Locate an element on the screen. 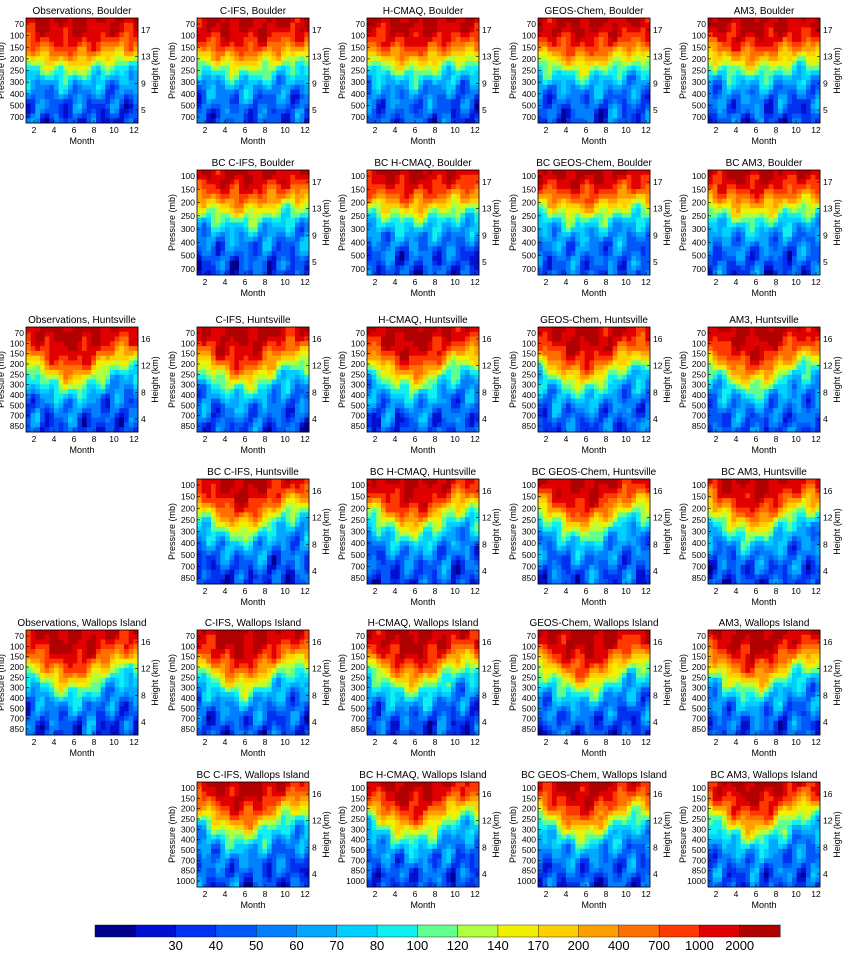 Image resolution: width=863 pixels, height=956 pixels. month-tick-label: 6 is located at coordinates (756, 130).